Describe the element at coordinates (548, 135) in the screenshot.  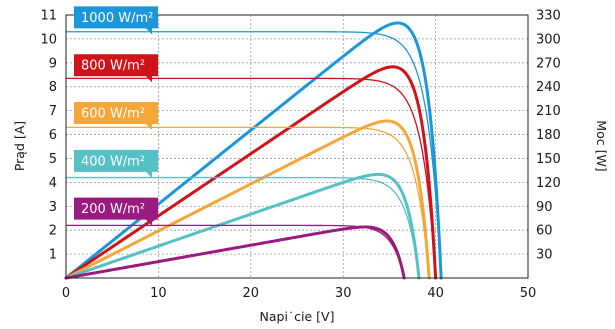
I see `y-right-tick-label: 180` at that location.